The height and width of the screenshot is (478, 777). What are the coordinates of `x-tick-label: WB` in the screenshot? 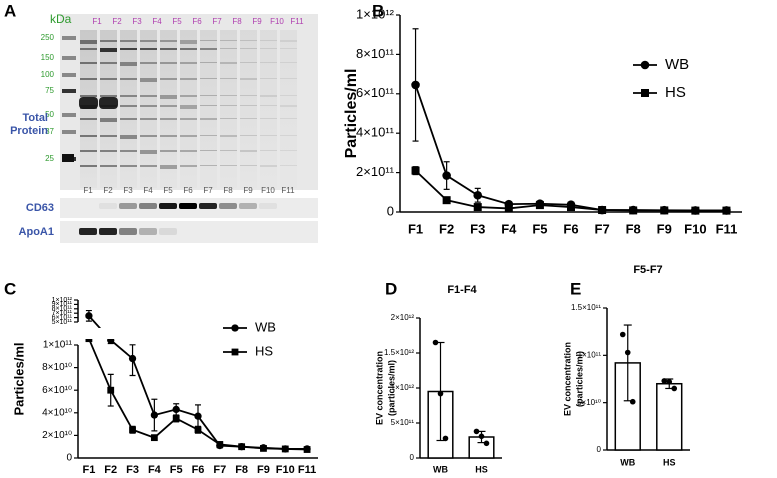 It's located at (627, 462).